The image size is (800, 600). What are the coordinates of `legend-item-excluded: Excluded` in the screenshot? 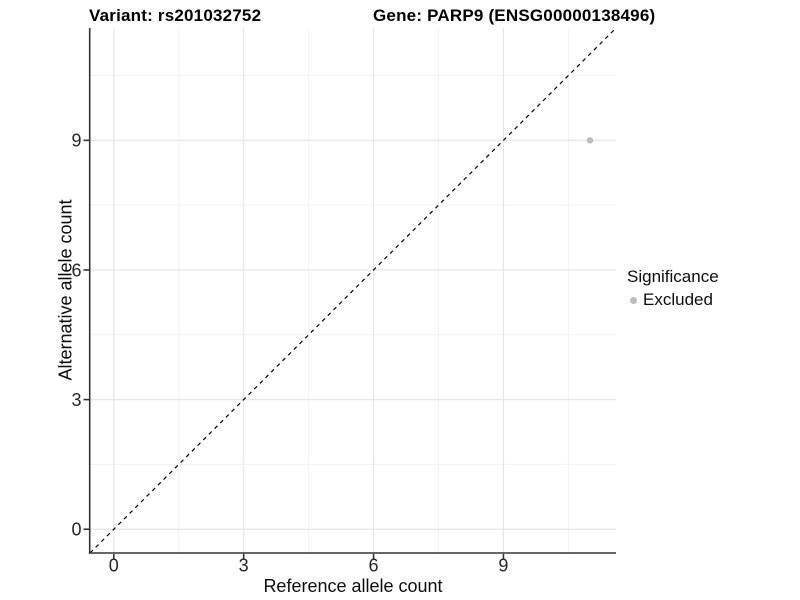 It's located at (673, 300).